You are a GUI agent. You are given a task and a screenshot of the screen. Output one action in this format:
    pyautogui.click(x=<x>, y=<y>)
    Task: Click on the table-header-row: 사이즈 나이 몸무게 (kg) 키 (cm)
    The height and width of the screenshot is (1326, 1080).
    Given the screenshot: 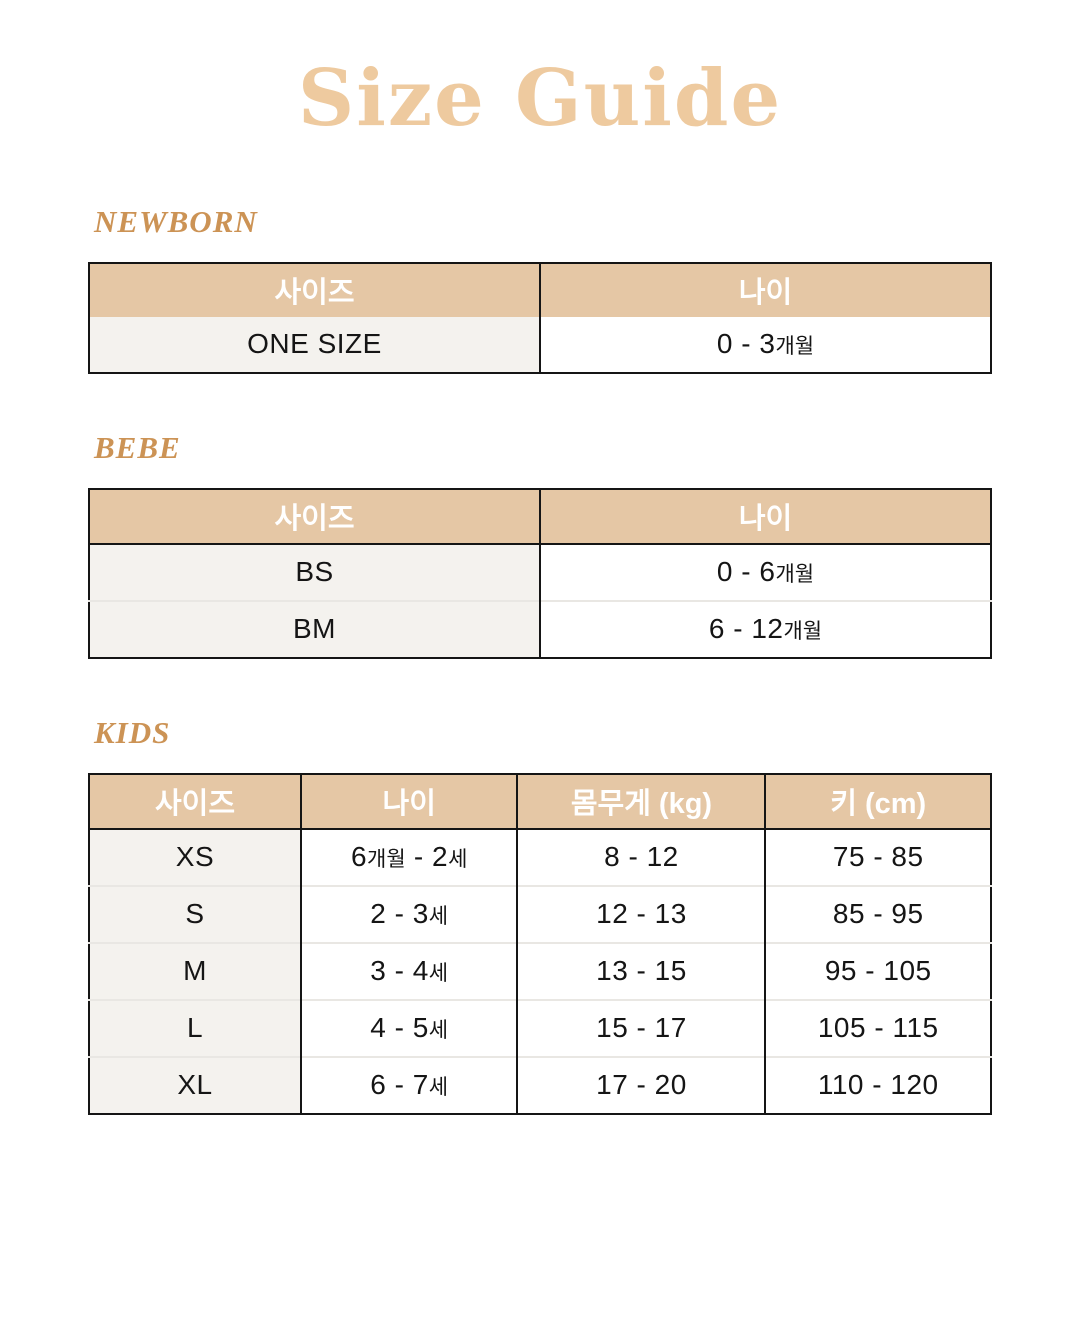 What is the action you would take?
    pyautogui.click(x=540, y=801)
    